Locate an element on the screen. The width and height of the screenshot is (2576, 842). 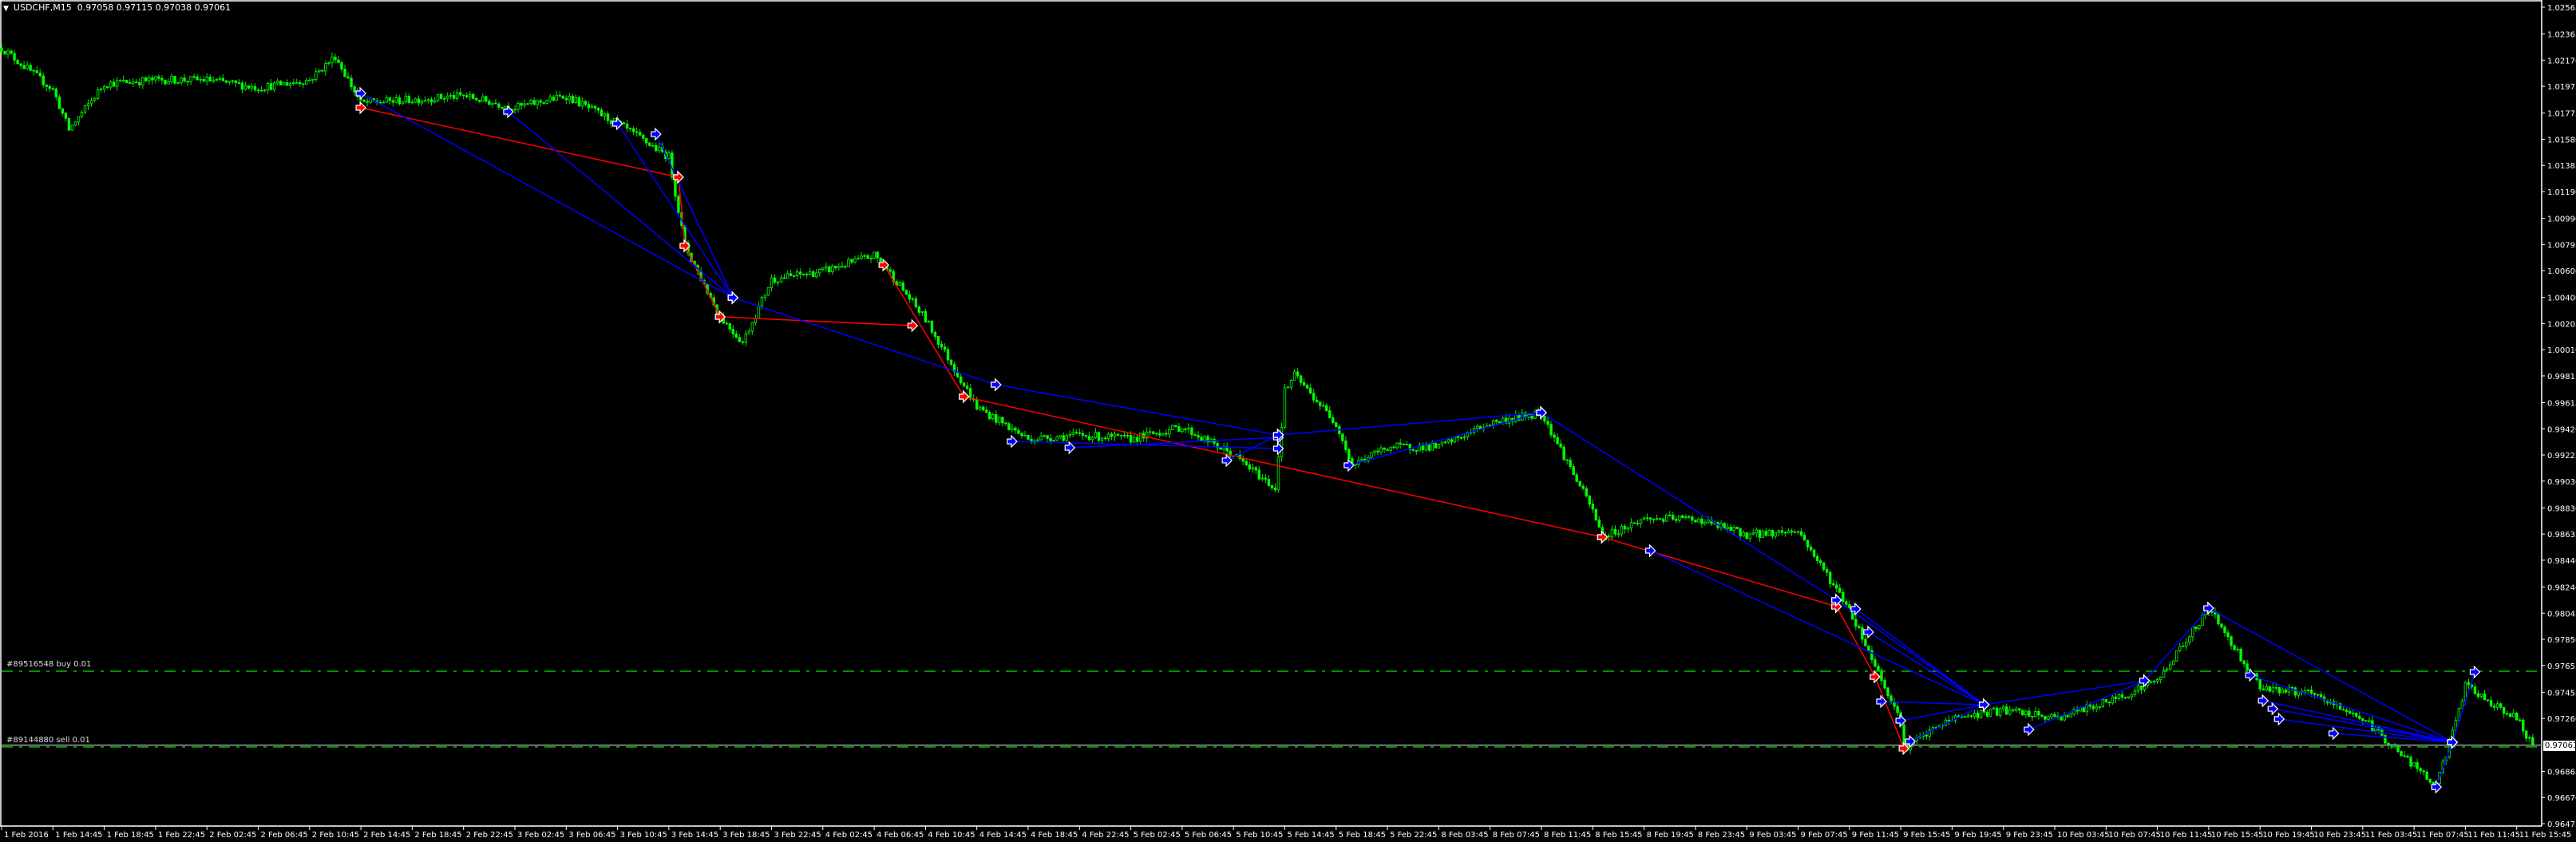
time-tick-label: 8 Feb 23:45 is located at coordinates (1722, 836).